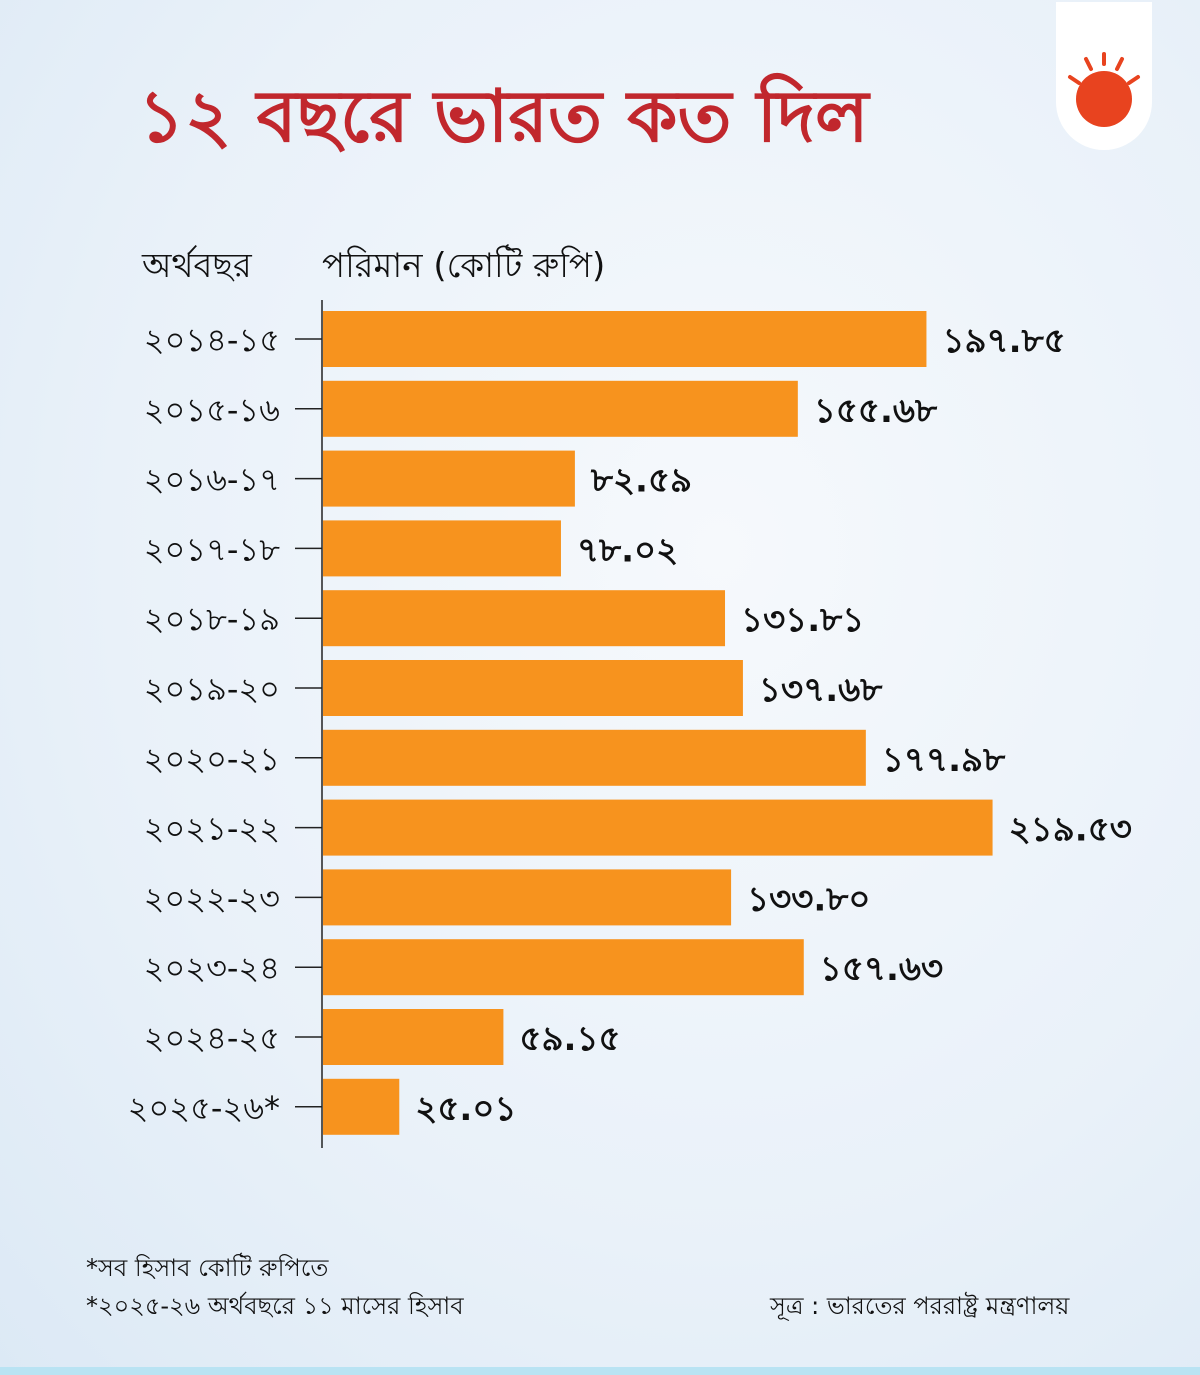 The image size is (1200, 1375). Describe the element at coordinates (920, 1306) in the screenshot. I see `source-note: সূত্র : ভারতের পররাষ্ট্র মন্ত্রণালয়` at that location.